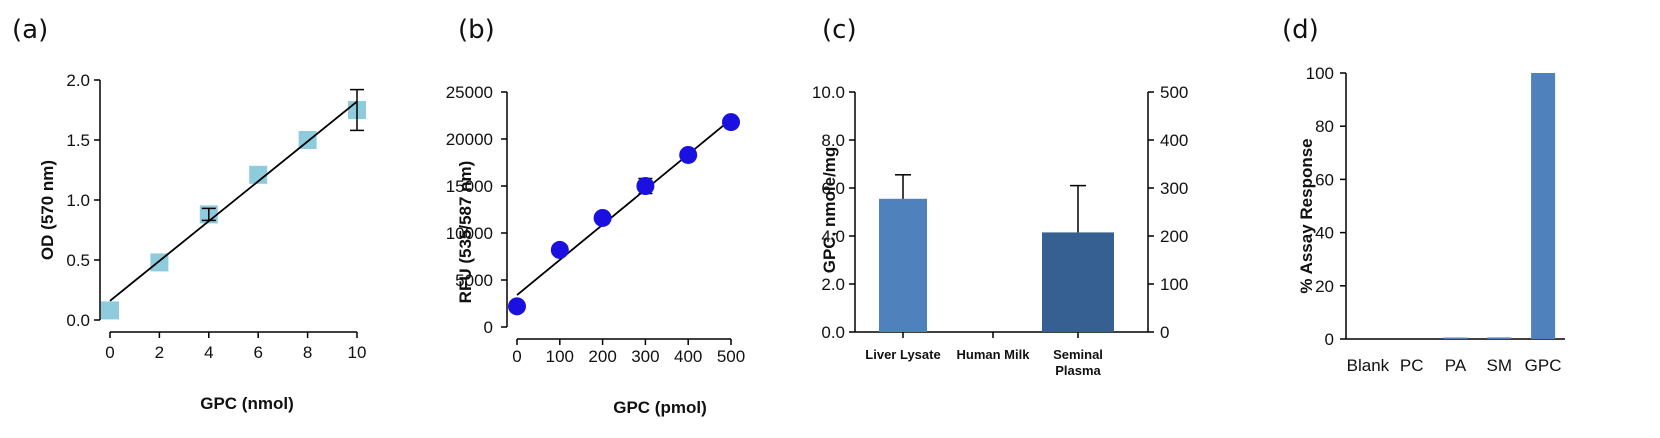 This screenshot has height=438, width=1660. What do you see at coordinates (1174, 236) in the screenshot?
I see `y2-tick-label: 200` at bounding box center [1174, 236].